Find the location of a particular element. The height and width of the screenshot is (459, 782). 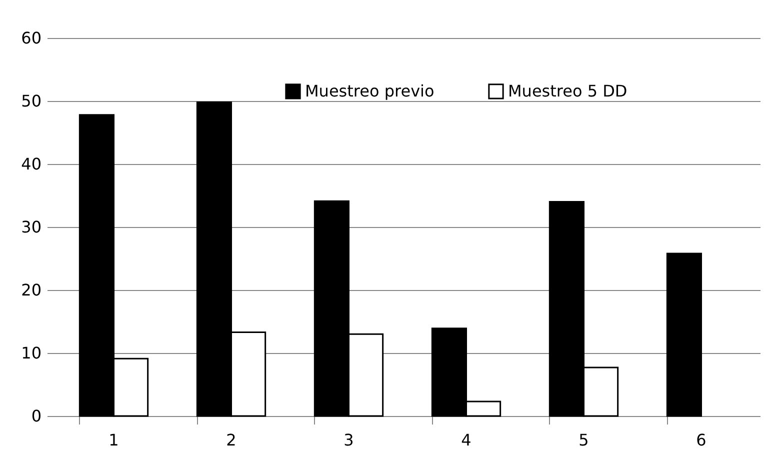

x-tick-label: 4 is located at coordinates (466, 440).